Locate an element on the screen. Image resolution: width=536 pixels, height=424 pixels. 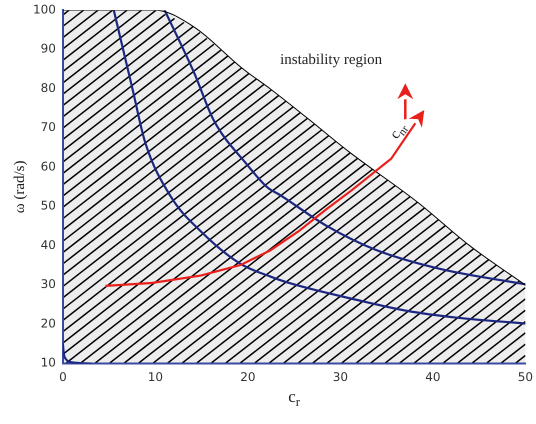
annotation: instability region is located at coordinates (331, 60).